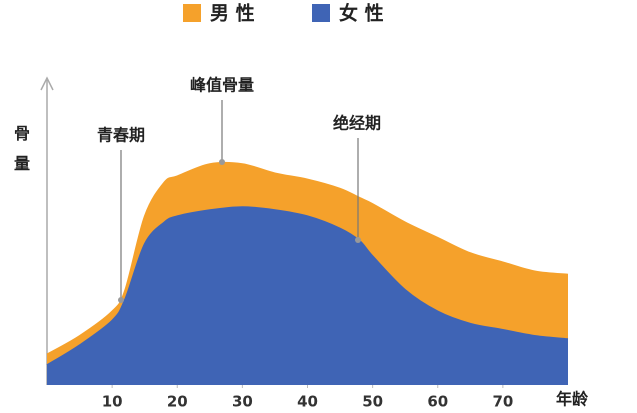  I want to click on annotation: 青春期, so click(121, 135).